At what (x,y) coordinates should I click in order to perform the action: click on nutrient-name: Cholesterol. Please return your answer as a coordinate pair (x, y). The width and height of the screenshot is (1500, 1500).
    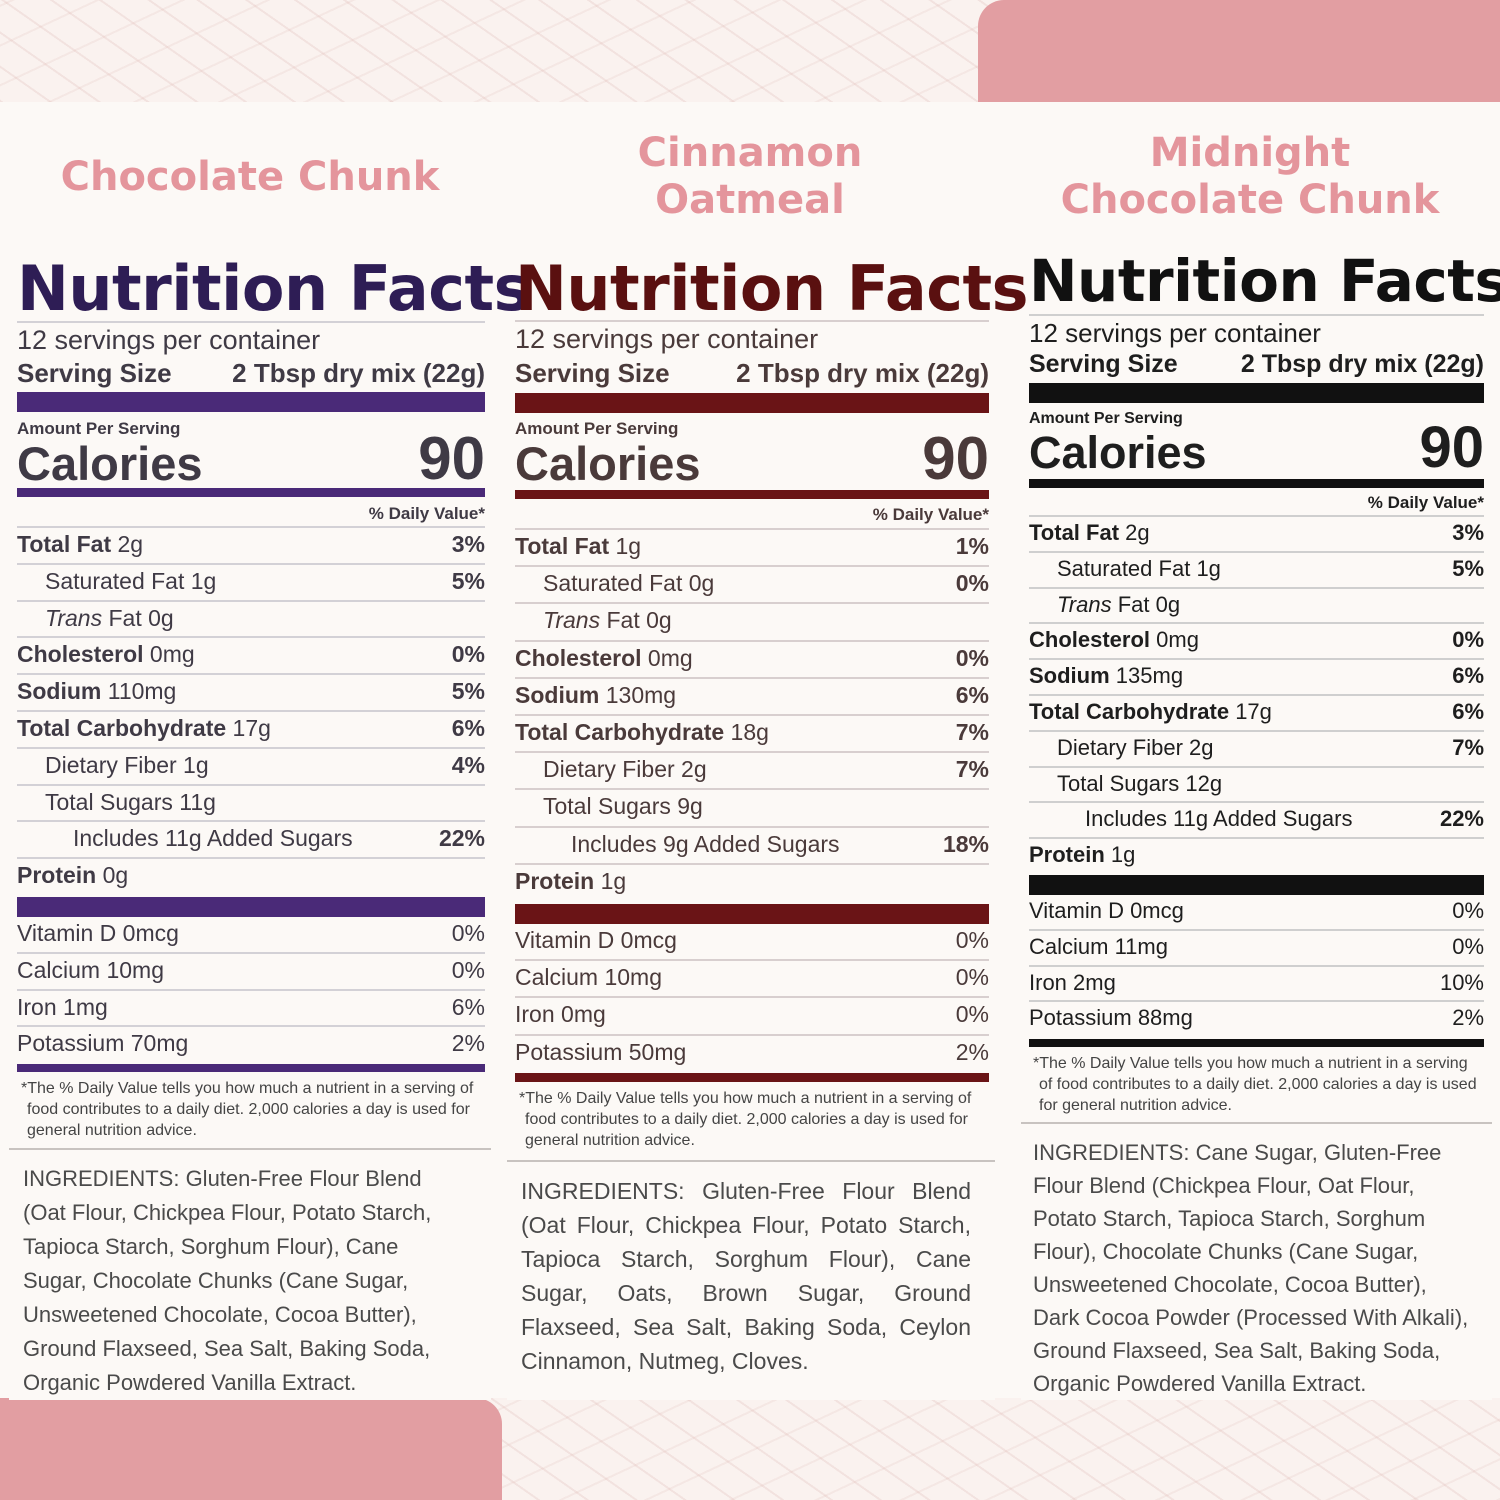
    Looking at the image, I should click on (1090, 640).